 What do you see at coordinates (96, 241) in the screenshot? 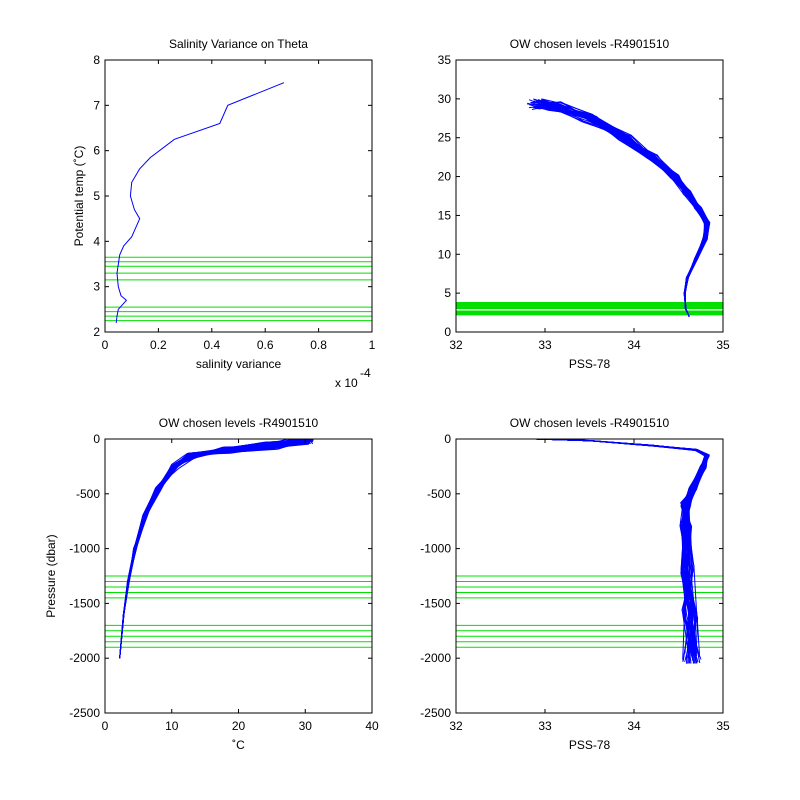
I see `y-tick-label: 4` at bounding box center [96, 241].